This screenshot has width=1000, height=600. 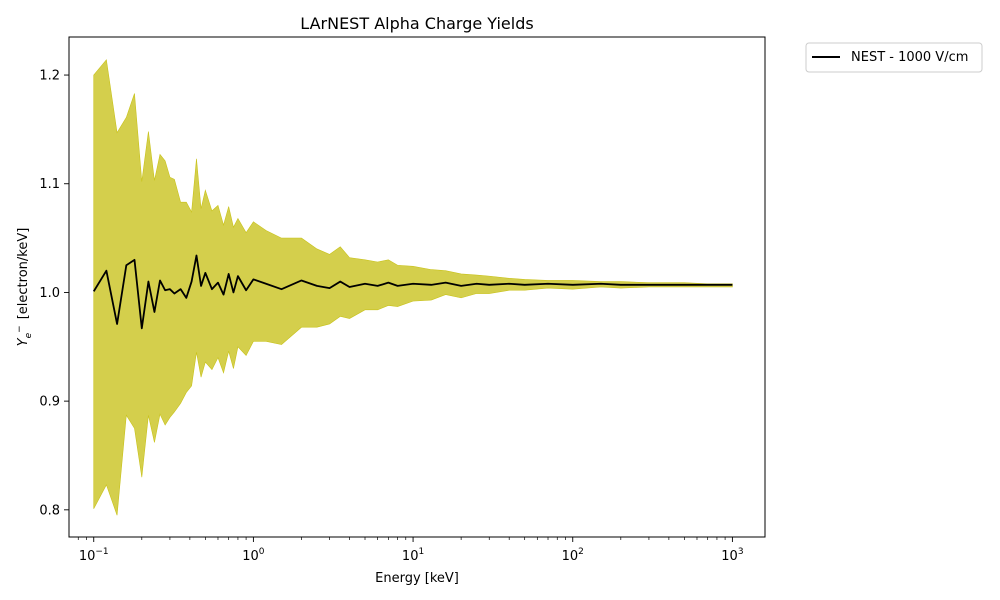 What do you see at coordinates (23, 274) in the screenshot?
I see `y-axis-title-units: [electron/keV]` at bounding box center [23, 274].